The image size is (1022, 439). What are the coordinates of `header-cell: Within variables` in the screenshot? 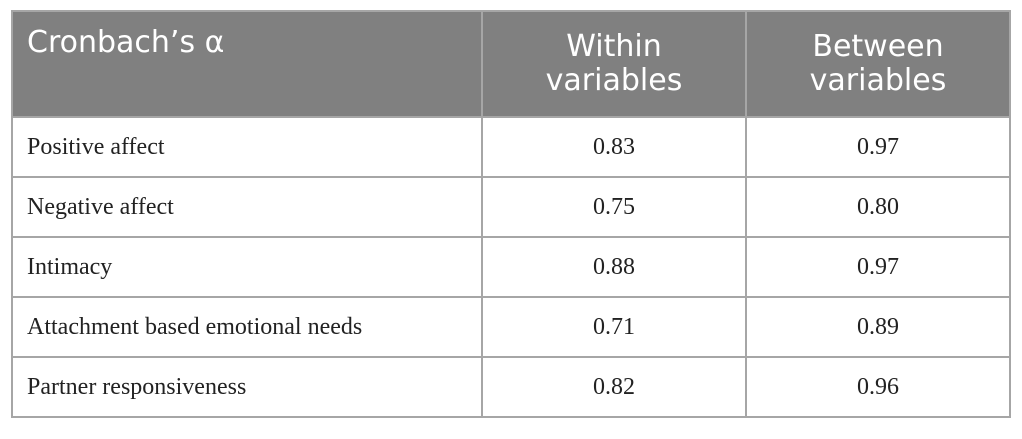 It's located at (614, 64).